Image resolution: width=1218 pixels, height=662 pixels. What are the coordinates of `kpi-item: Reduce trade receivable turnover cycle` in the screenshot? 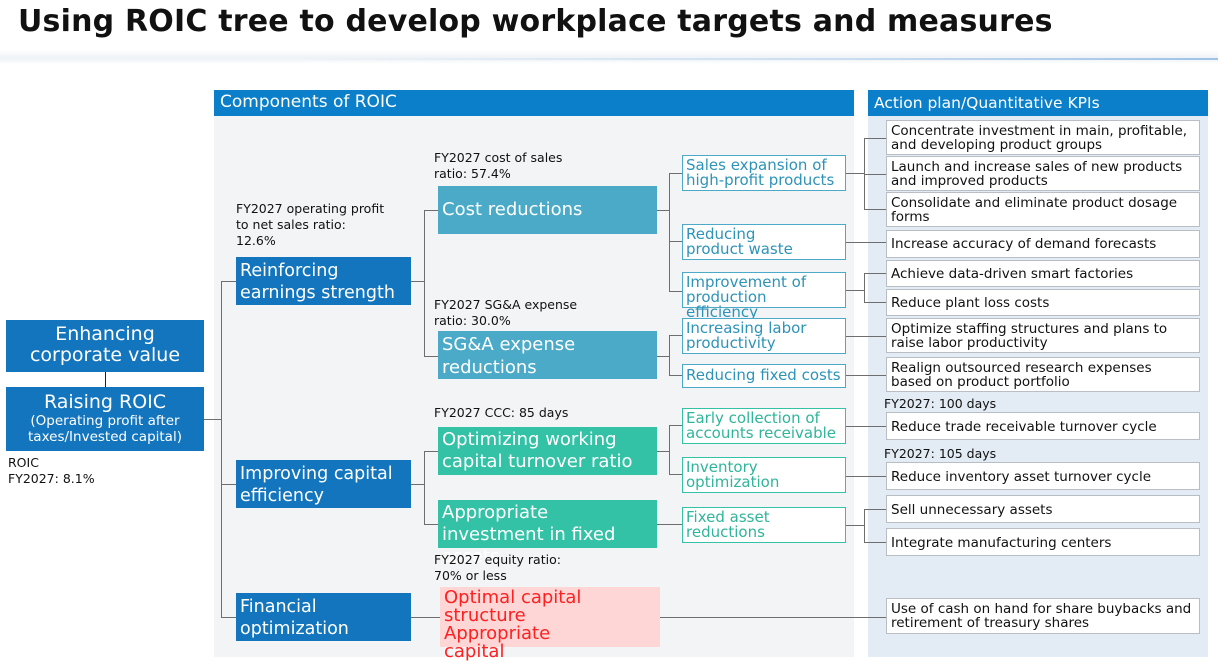 It's located at (1043, 426).